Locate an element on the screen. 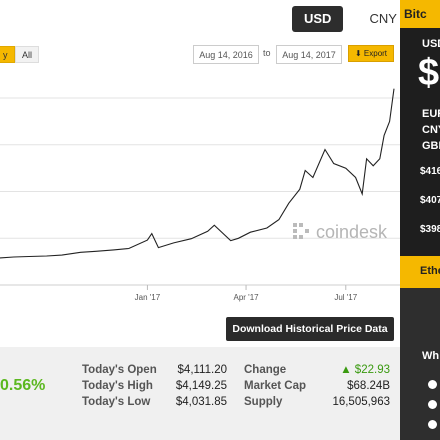 This screenshot has width=440, height=440. coindesk-watermark: coindesk is located at coordinates (340, 232).